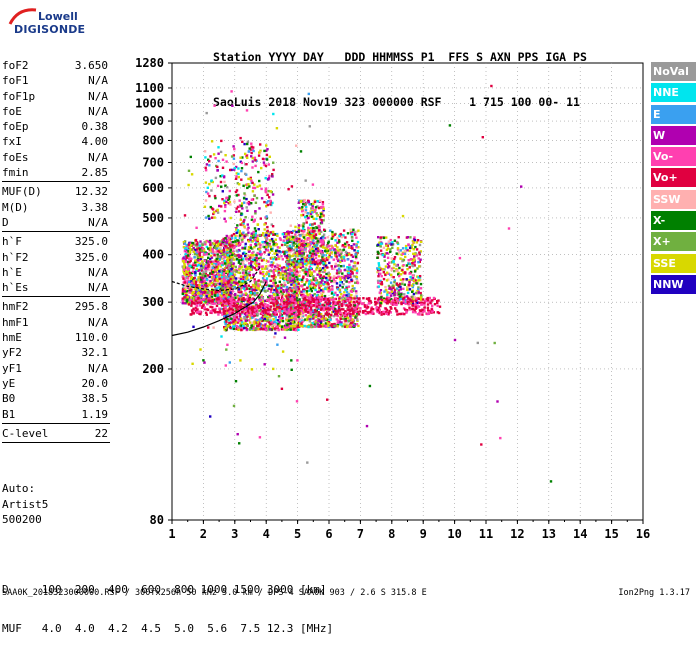 This screenshot has height=648, width=700. What do you see at coordinates (153, 218) in the screenshot?
I see `y-tick-label: 500` at bounding box center [153, 218].